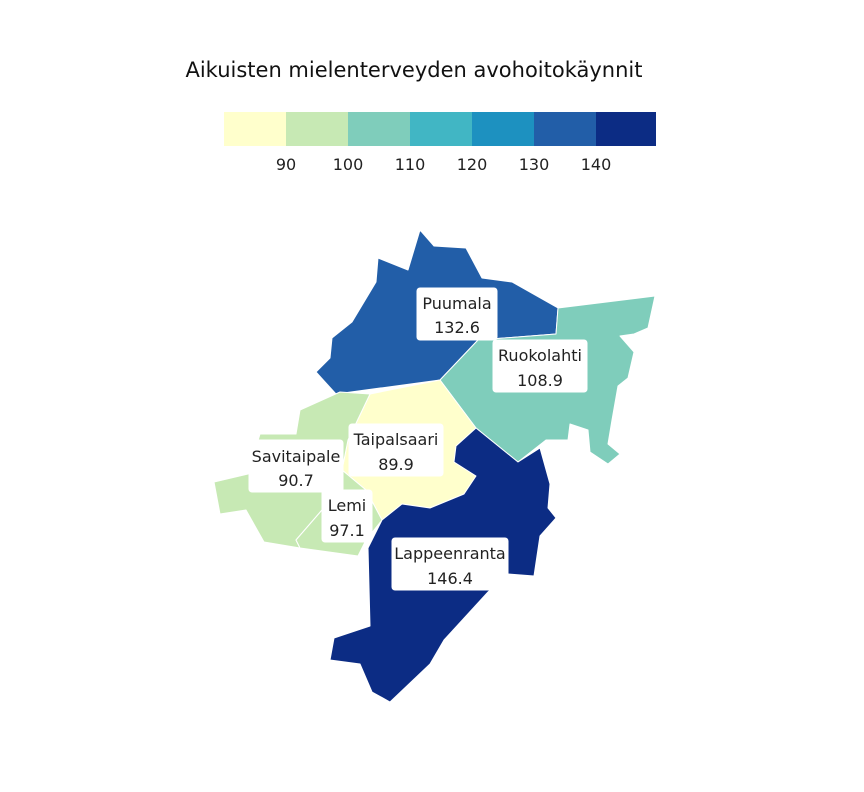  I want to click on legend-tick: 120, so click(472, 164).